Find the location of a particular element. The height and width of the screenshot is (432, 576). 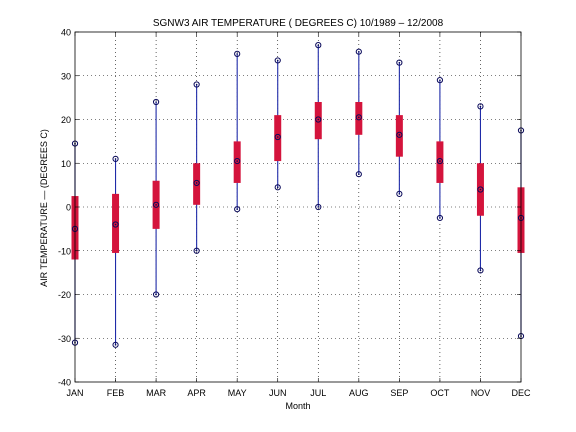

min-dot-jul is located at coordinates (318, 207).